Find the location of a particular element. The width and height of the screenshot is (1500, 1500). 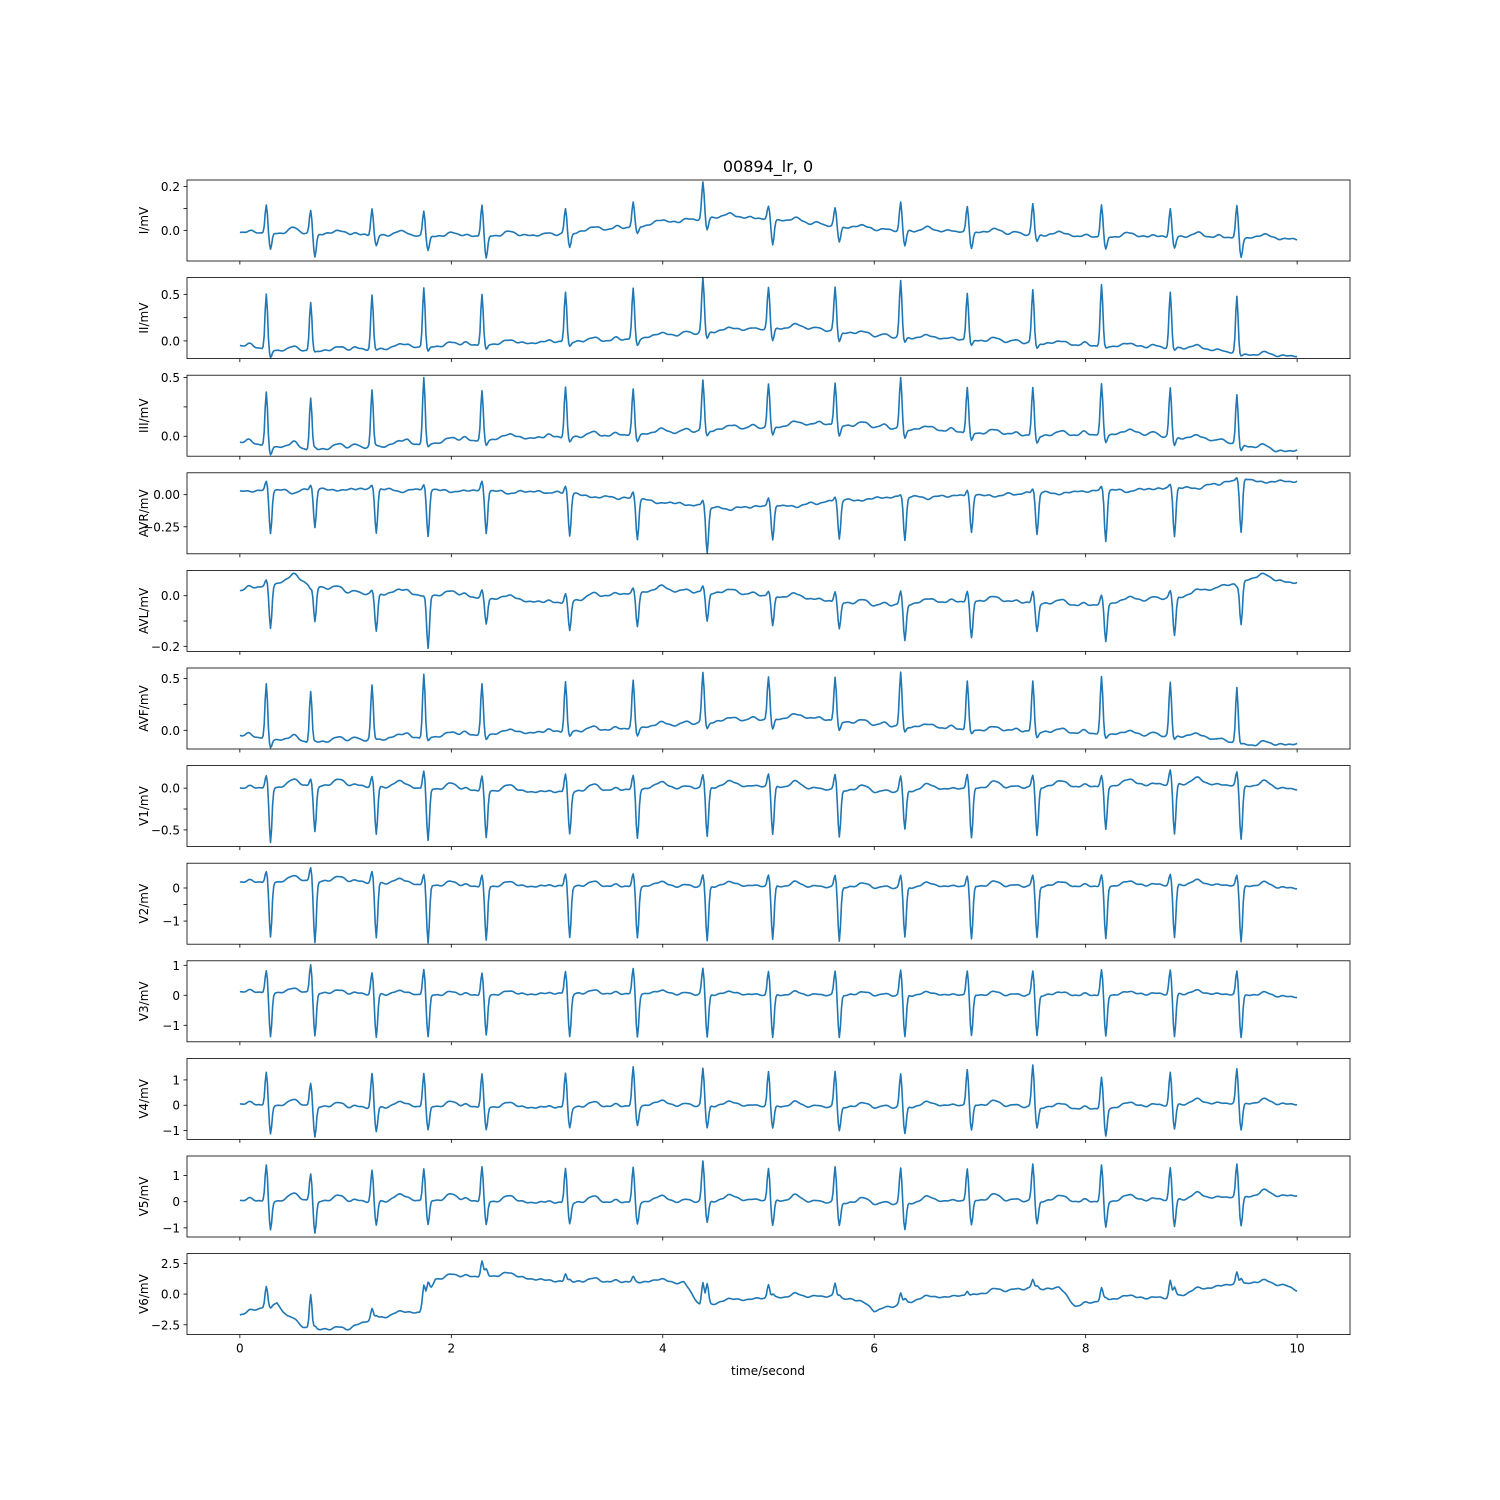

y-axis-label: AVL/mV is located at coordinates (144, 610).